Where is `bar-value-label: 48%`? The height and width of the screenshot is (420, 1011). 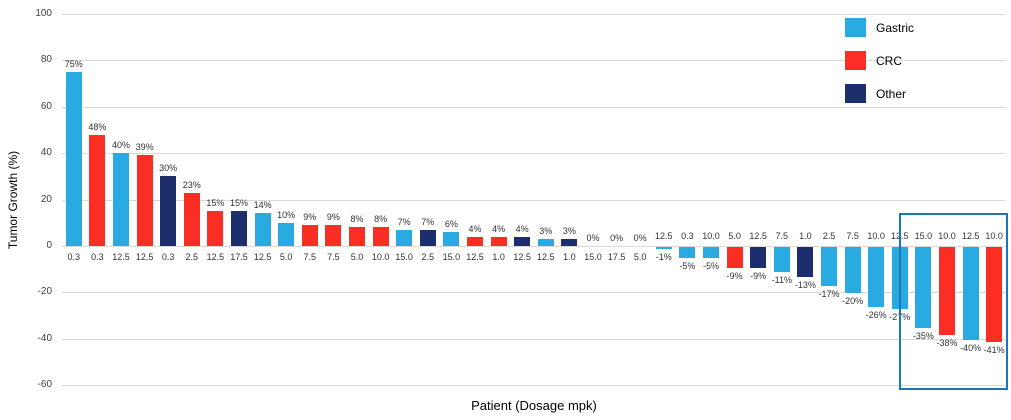
bar-value-label: 48% is located at coordinates (97, 126).